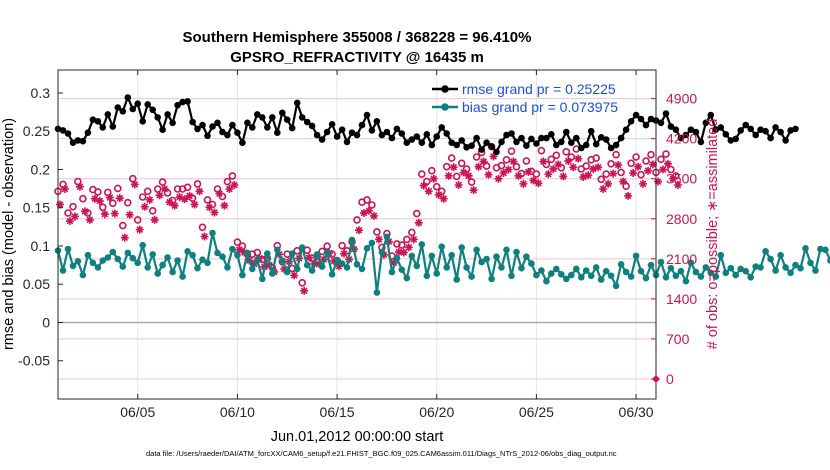 The height and width of the screenshot is (470, 830). Describe the element at coordinates (137, 412) in the screenshot. I see `x-tick-label: 06/05` at that location.